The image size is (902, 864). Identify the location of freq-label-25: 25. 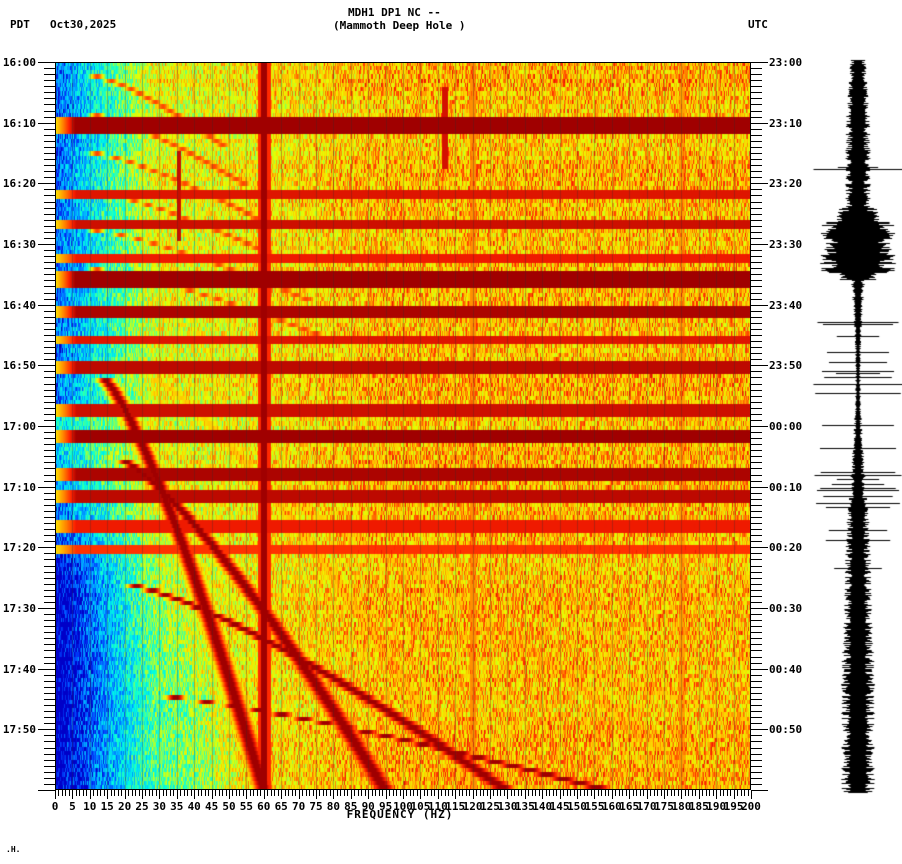
(142, 806).